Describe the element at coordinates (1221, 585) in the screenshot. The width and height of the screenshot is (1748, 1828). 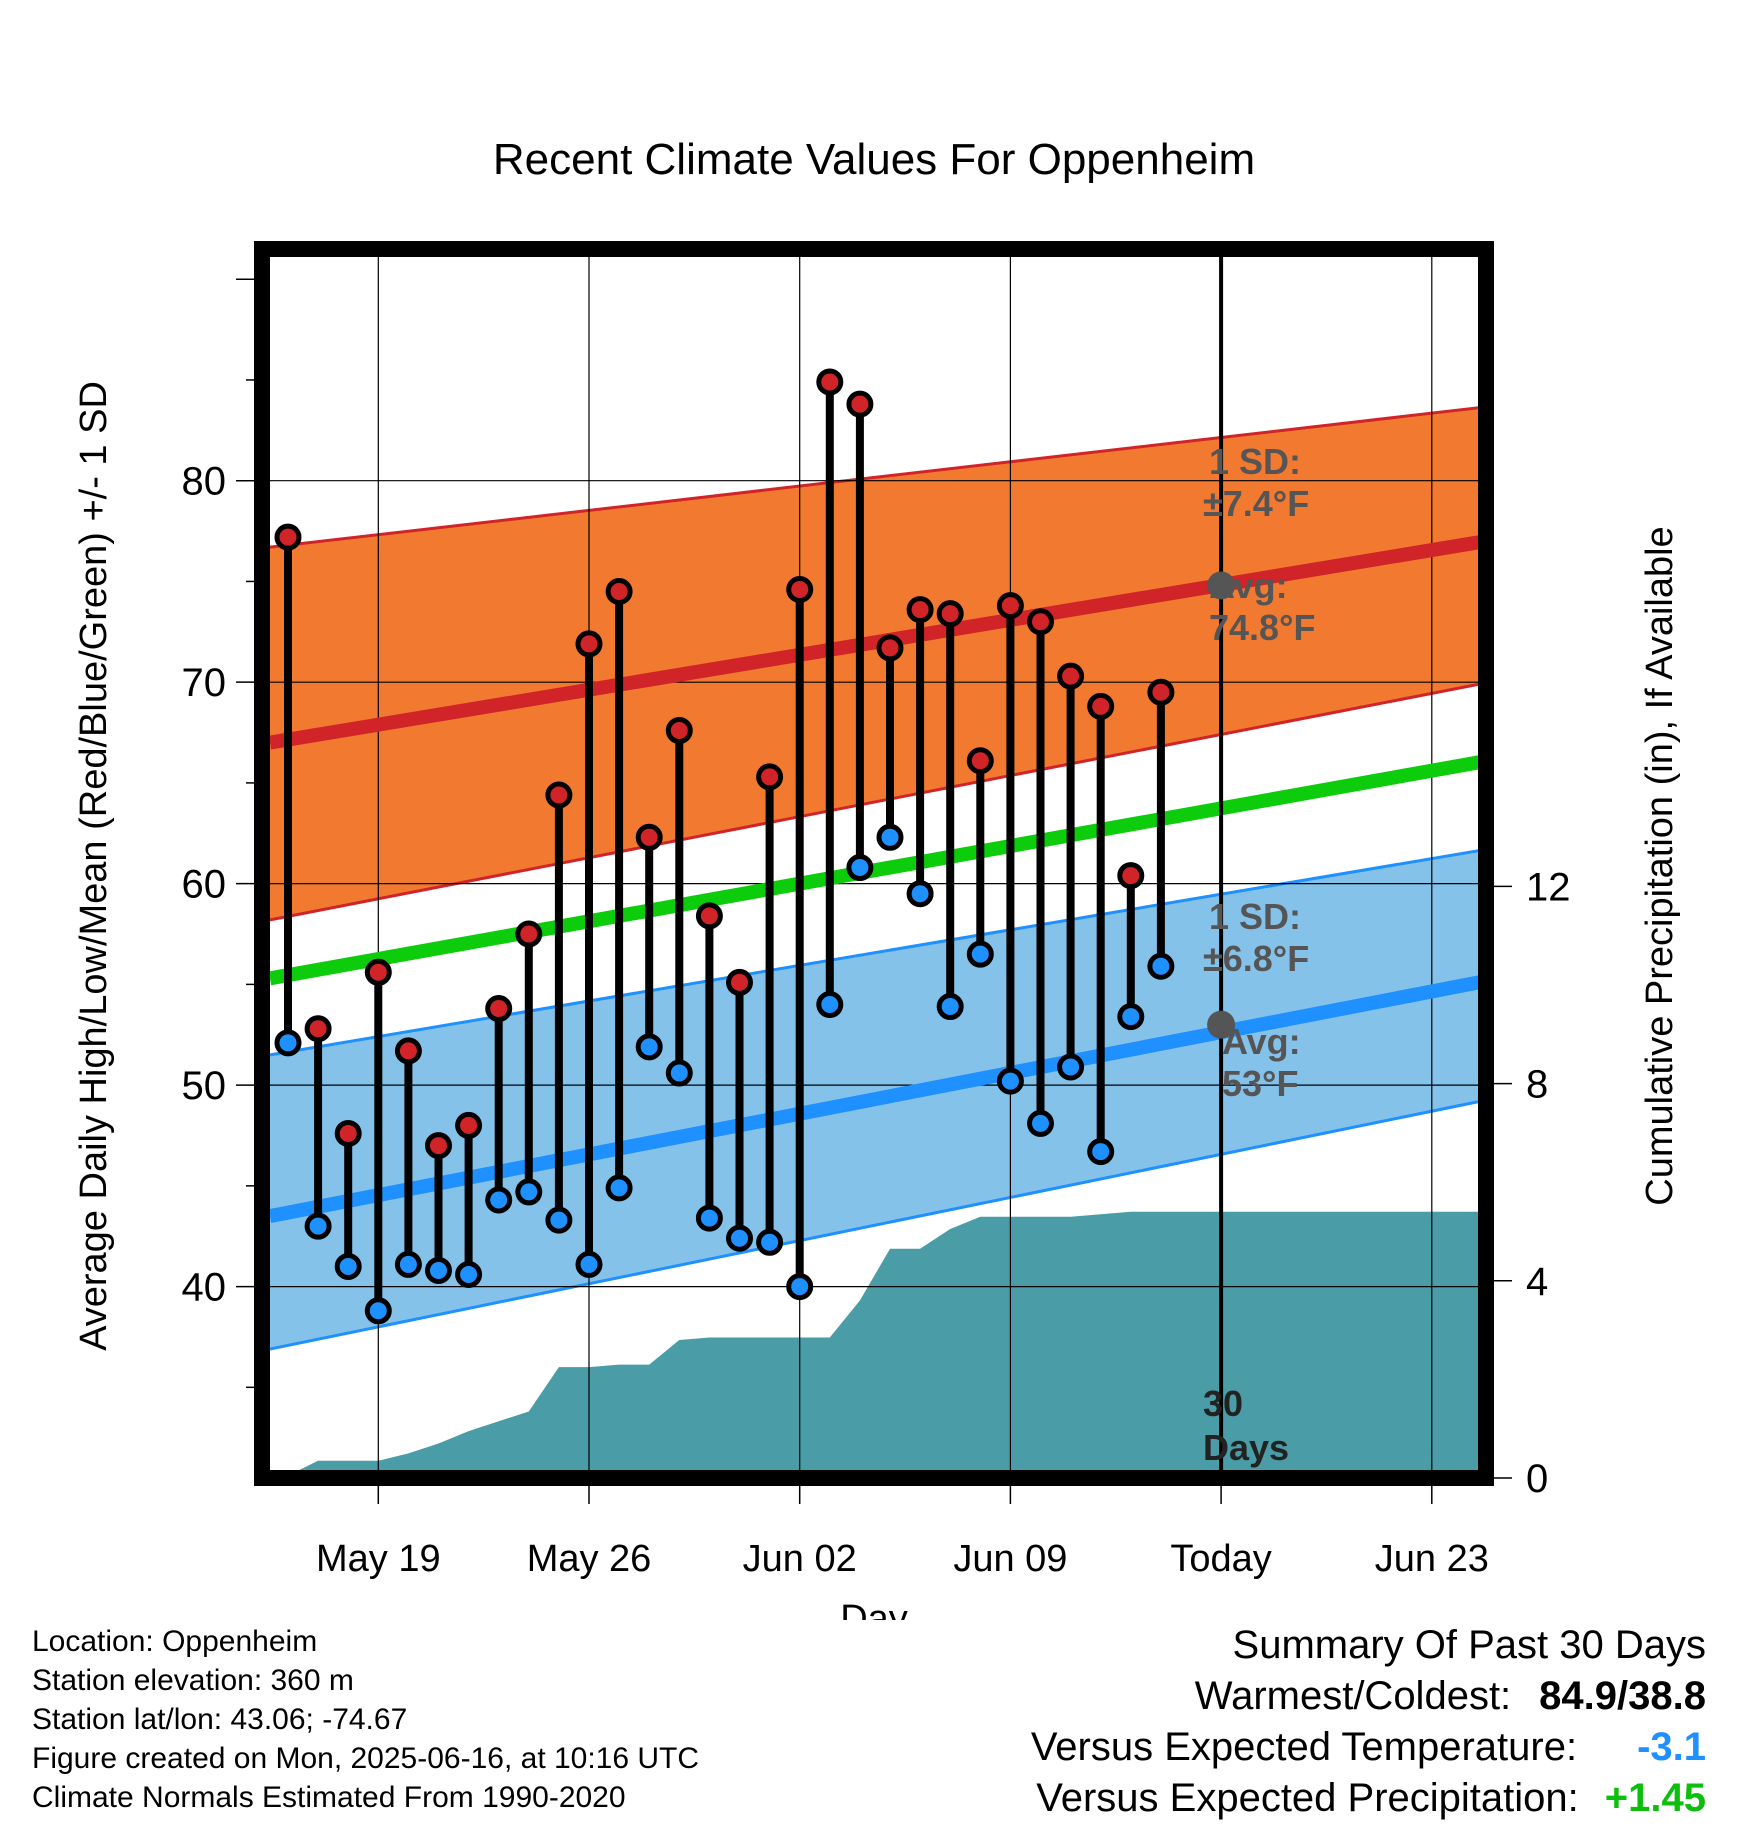
I see `today-high-avg-dot` at that location.